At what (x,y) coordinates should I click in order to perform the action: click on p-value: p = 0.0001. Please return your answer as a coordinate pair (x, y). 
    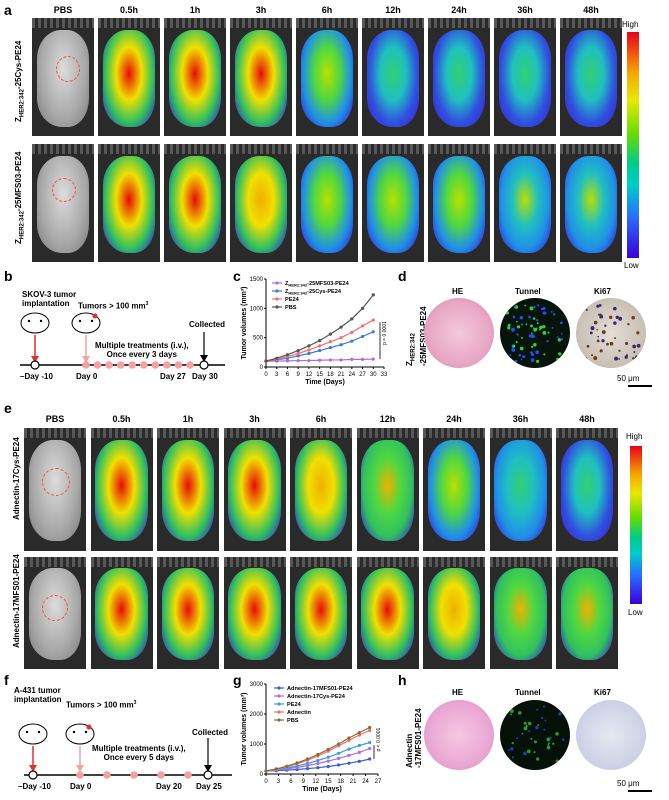
    Looking at the image, I should click on (385, 333).